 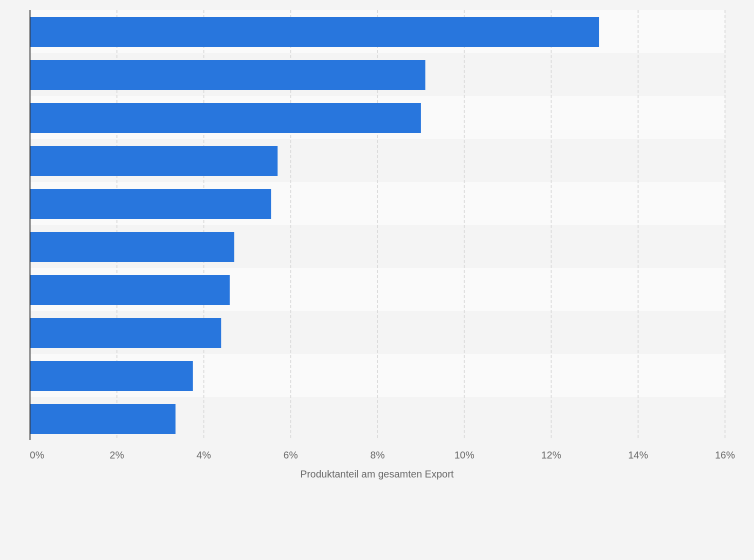 What do you see at coordinates (377, 456) in the screenshot?
I see `x-tick-label: 8%` at bounding box center [377, 456].